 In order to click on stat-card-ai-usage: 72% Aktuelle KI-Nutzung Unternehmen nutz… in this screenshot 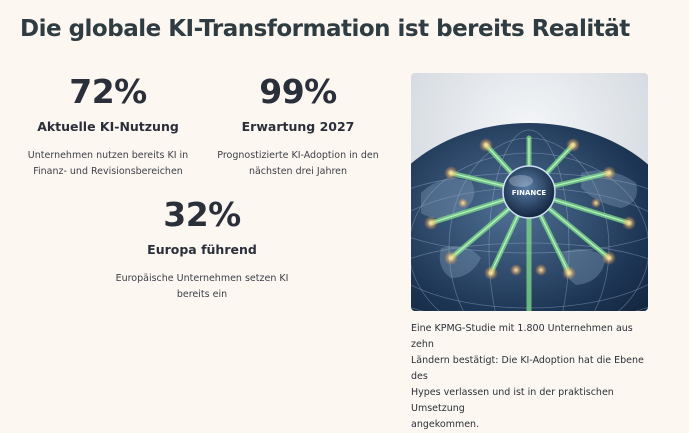, I will do `click(108, 126)`.